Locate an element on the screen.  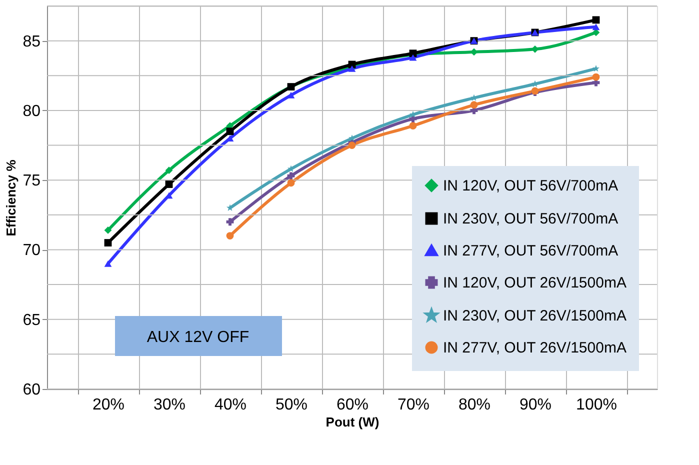
x-axis-title: Pout (W) is located at coordinates (353, 422).